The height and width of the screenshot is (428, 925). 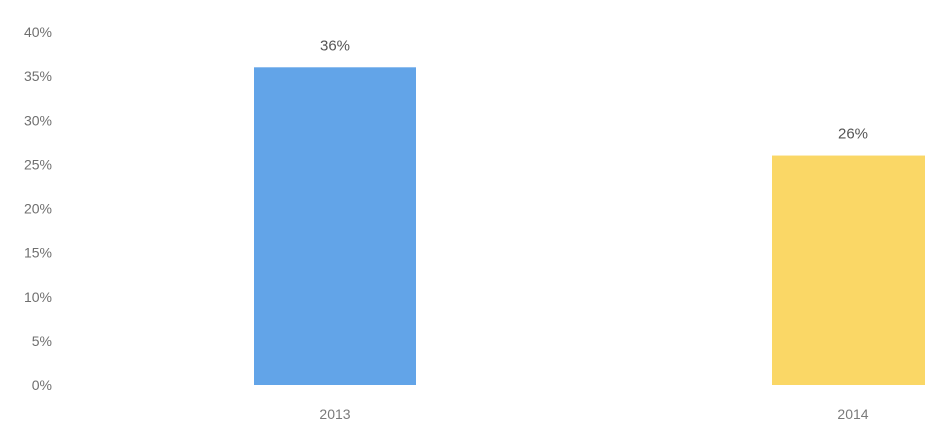 What do you see at coordinates (853, 134) in the screenshot?
I see `data-label-2014: 26%` at bounding box center [853, 134].